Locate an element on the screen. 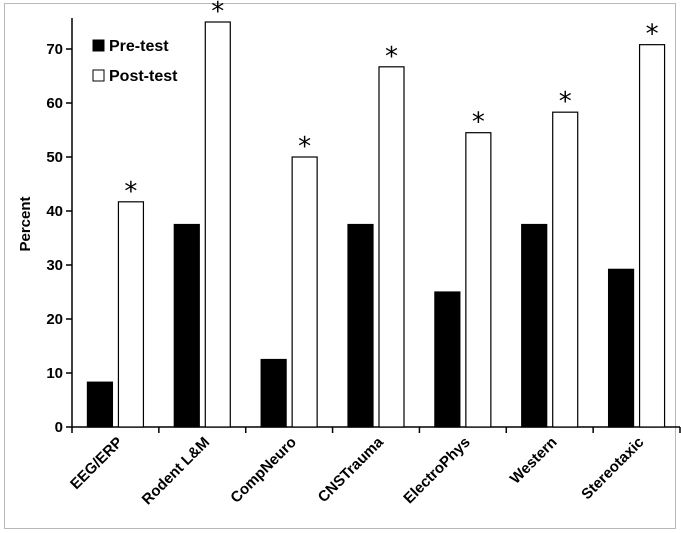 This screenshot has width=681, height=533. y-tick-label: 30 is located at coordinates (54, 265).